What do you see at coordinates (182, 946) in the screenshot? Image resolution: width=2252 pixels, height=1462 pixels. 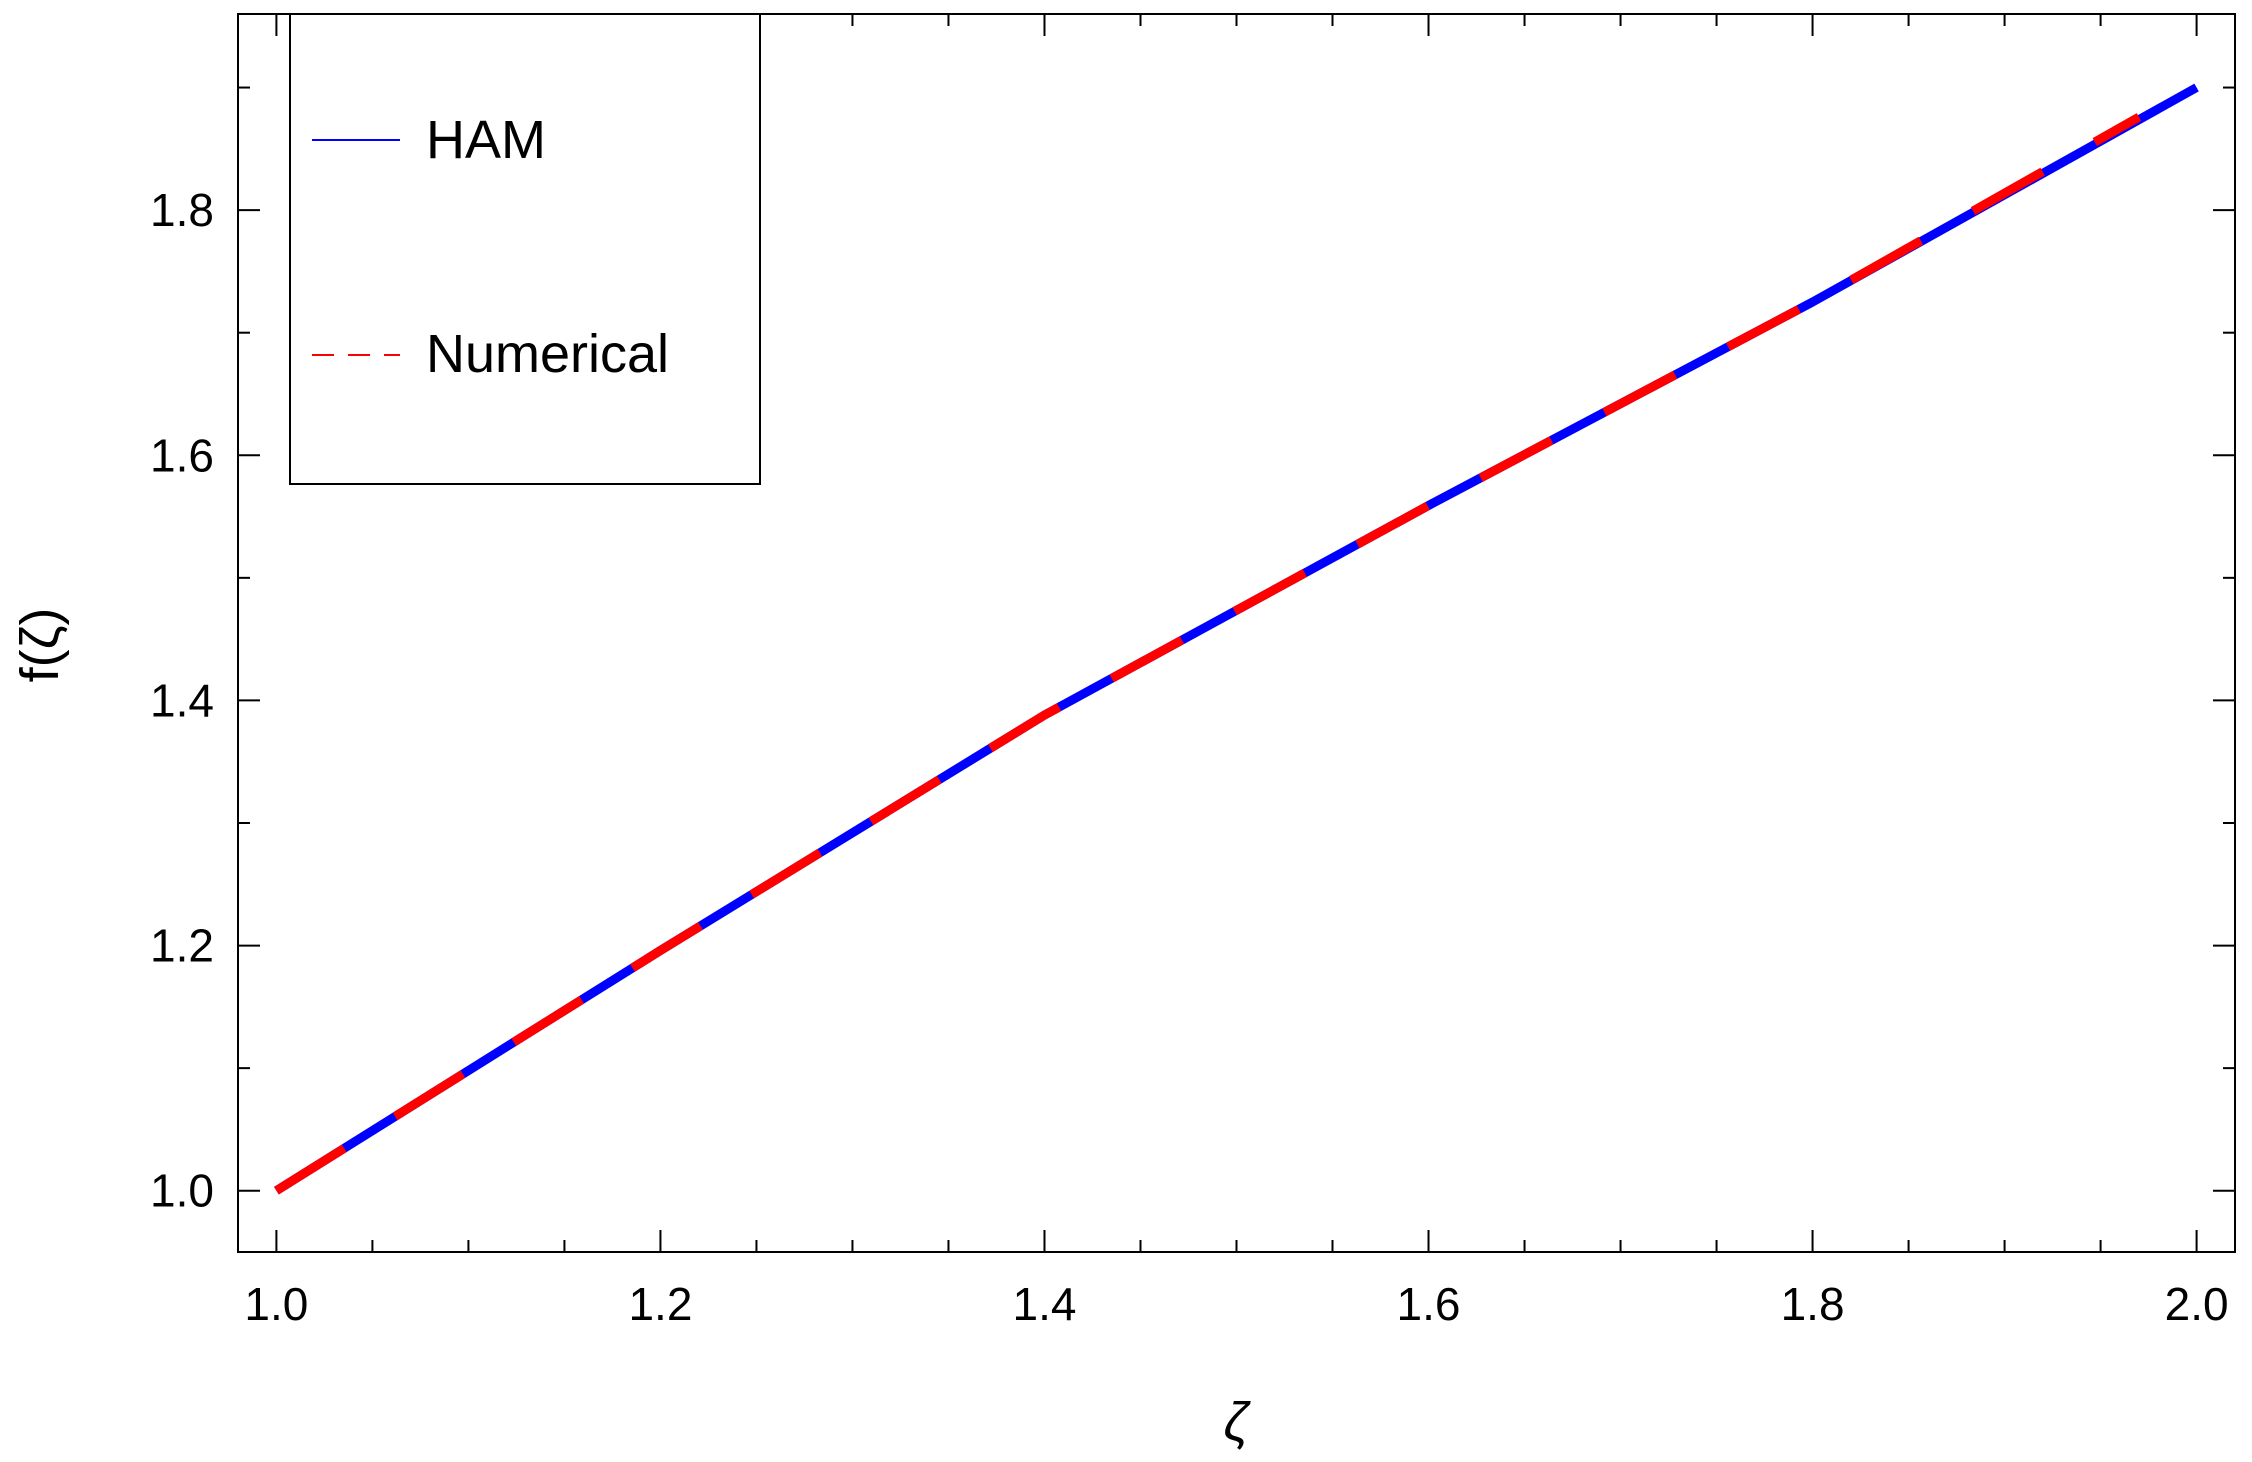 I see `y-tick-label: 1.2` at bounding box center [182, 946].